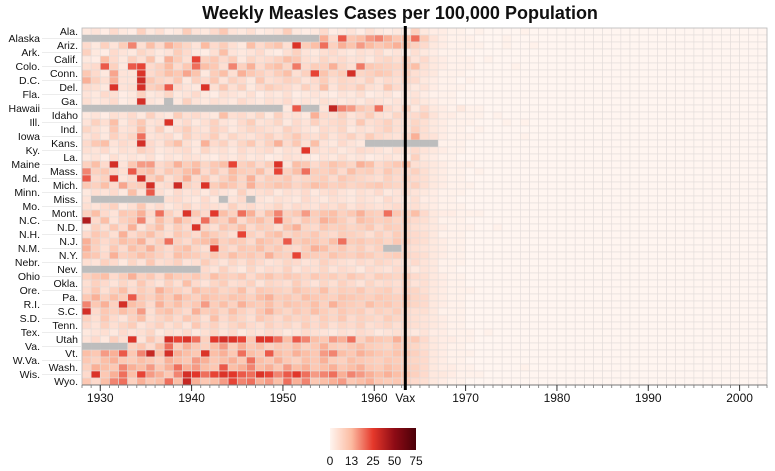 The height and width of the screenshot is (471, 775). Describe the element at coordinates (70, 158) in the screenshot. I see `y-axis-label: La.` at that location.